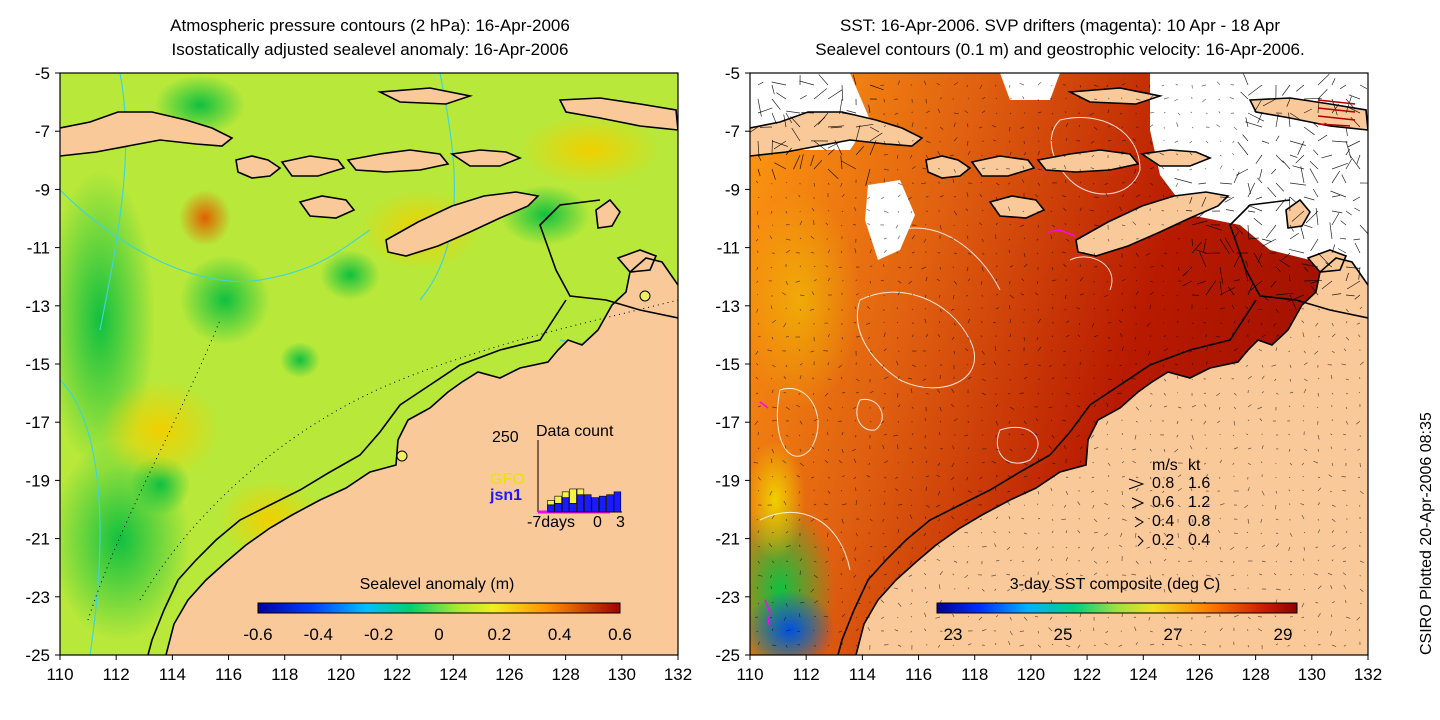 The width and height of the screenshot is (1440, 720). I want to click on right-lon-tick: 128, so click(1255, 674).